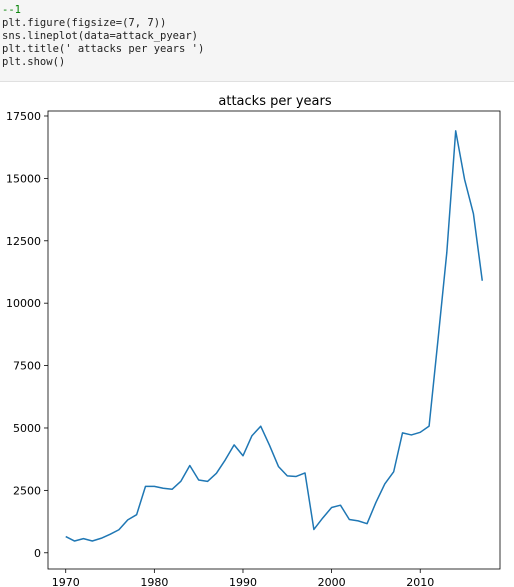 This screenshot has height=587, width=514. Describe the element at coordinates (27, 366) in the screenshot. I see `y-tick-label-7500: 7500` at that location.